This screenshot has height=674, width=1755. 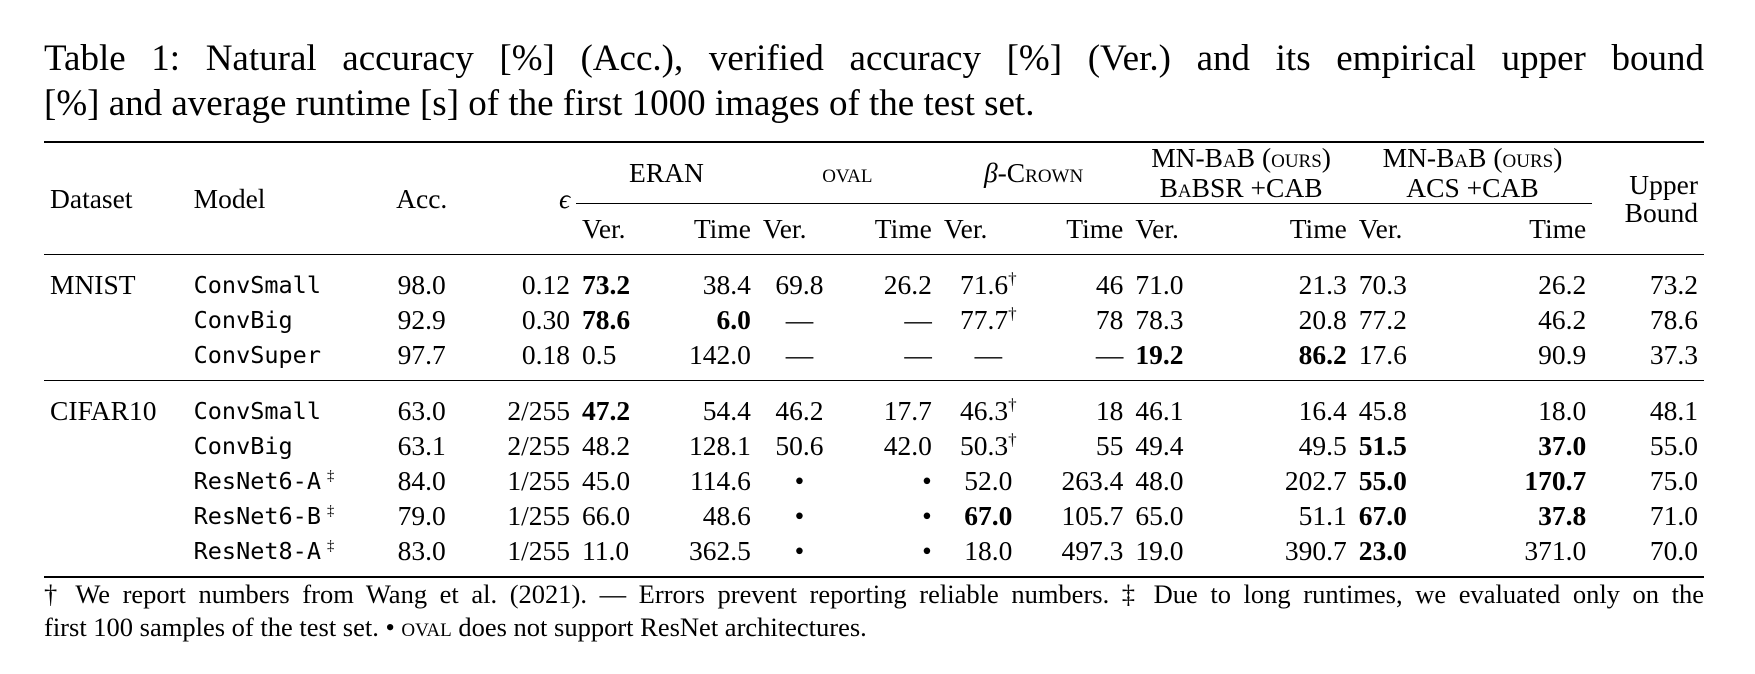 What do you see at coordinates (1382, 515) in the screenshot?
I see `cell-value: 67.0` at bounding box center [1382, 515].